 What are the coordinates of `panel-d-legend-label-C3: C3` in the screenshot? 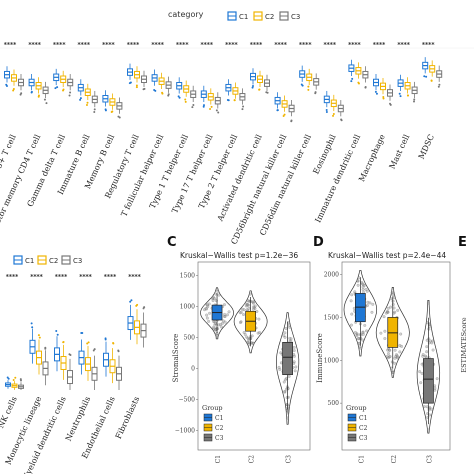 It's located at (363, 438).